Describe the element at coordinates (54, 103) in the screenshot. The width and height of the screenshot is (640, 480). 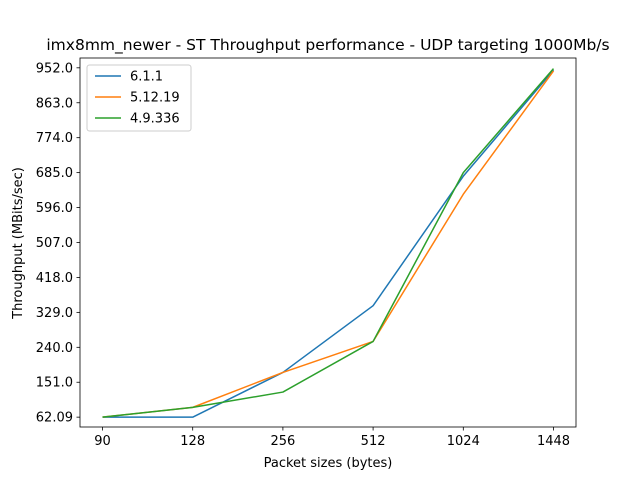
I see `y-tick-label: 863.0` at that location.